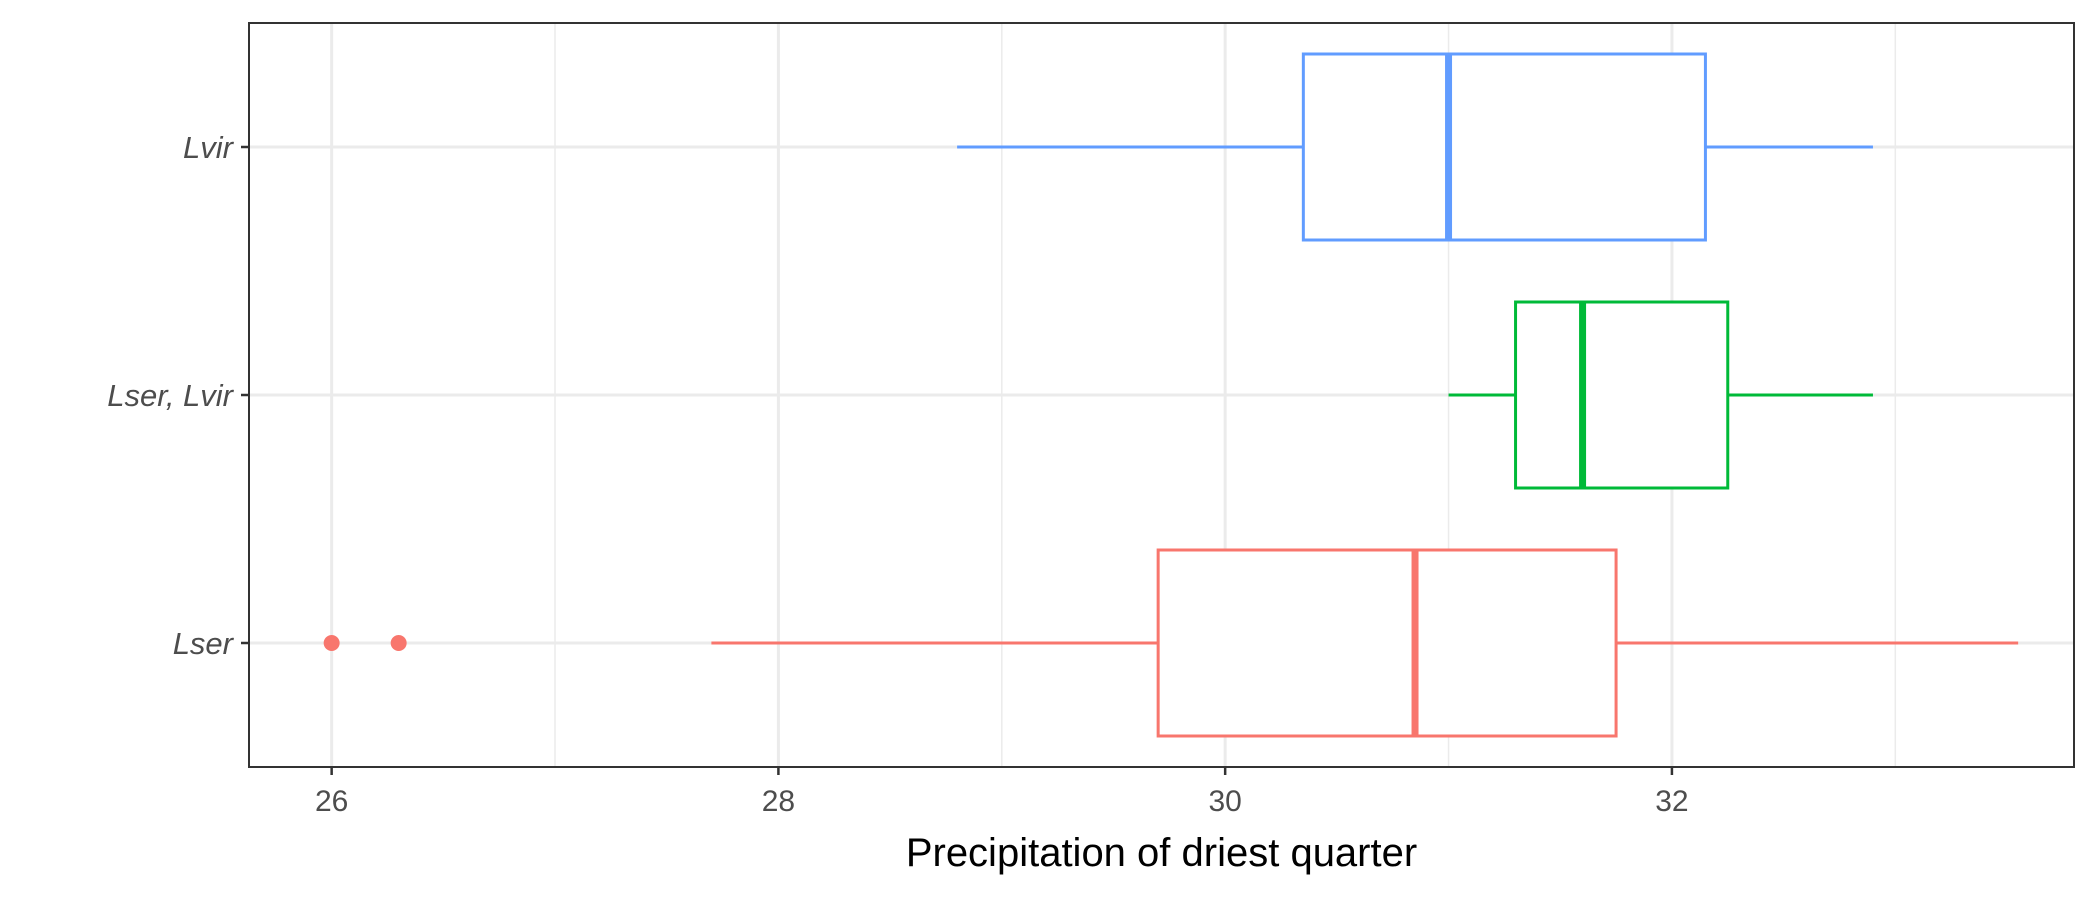 The width and height of the screenshot is (2100, 900). What do you see at coordinates (331, 801) in the screenshot?
I see `x-tick-label: 26` at bounding box center [331, 801].